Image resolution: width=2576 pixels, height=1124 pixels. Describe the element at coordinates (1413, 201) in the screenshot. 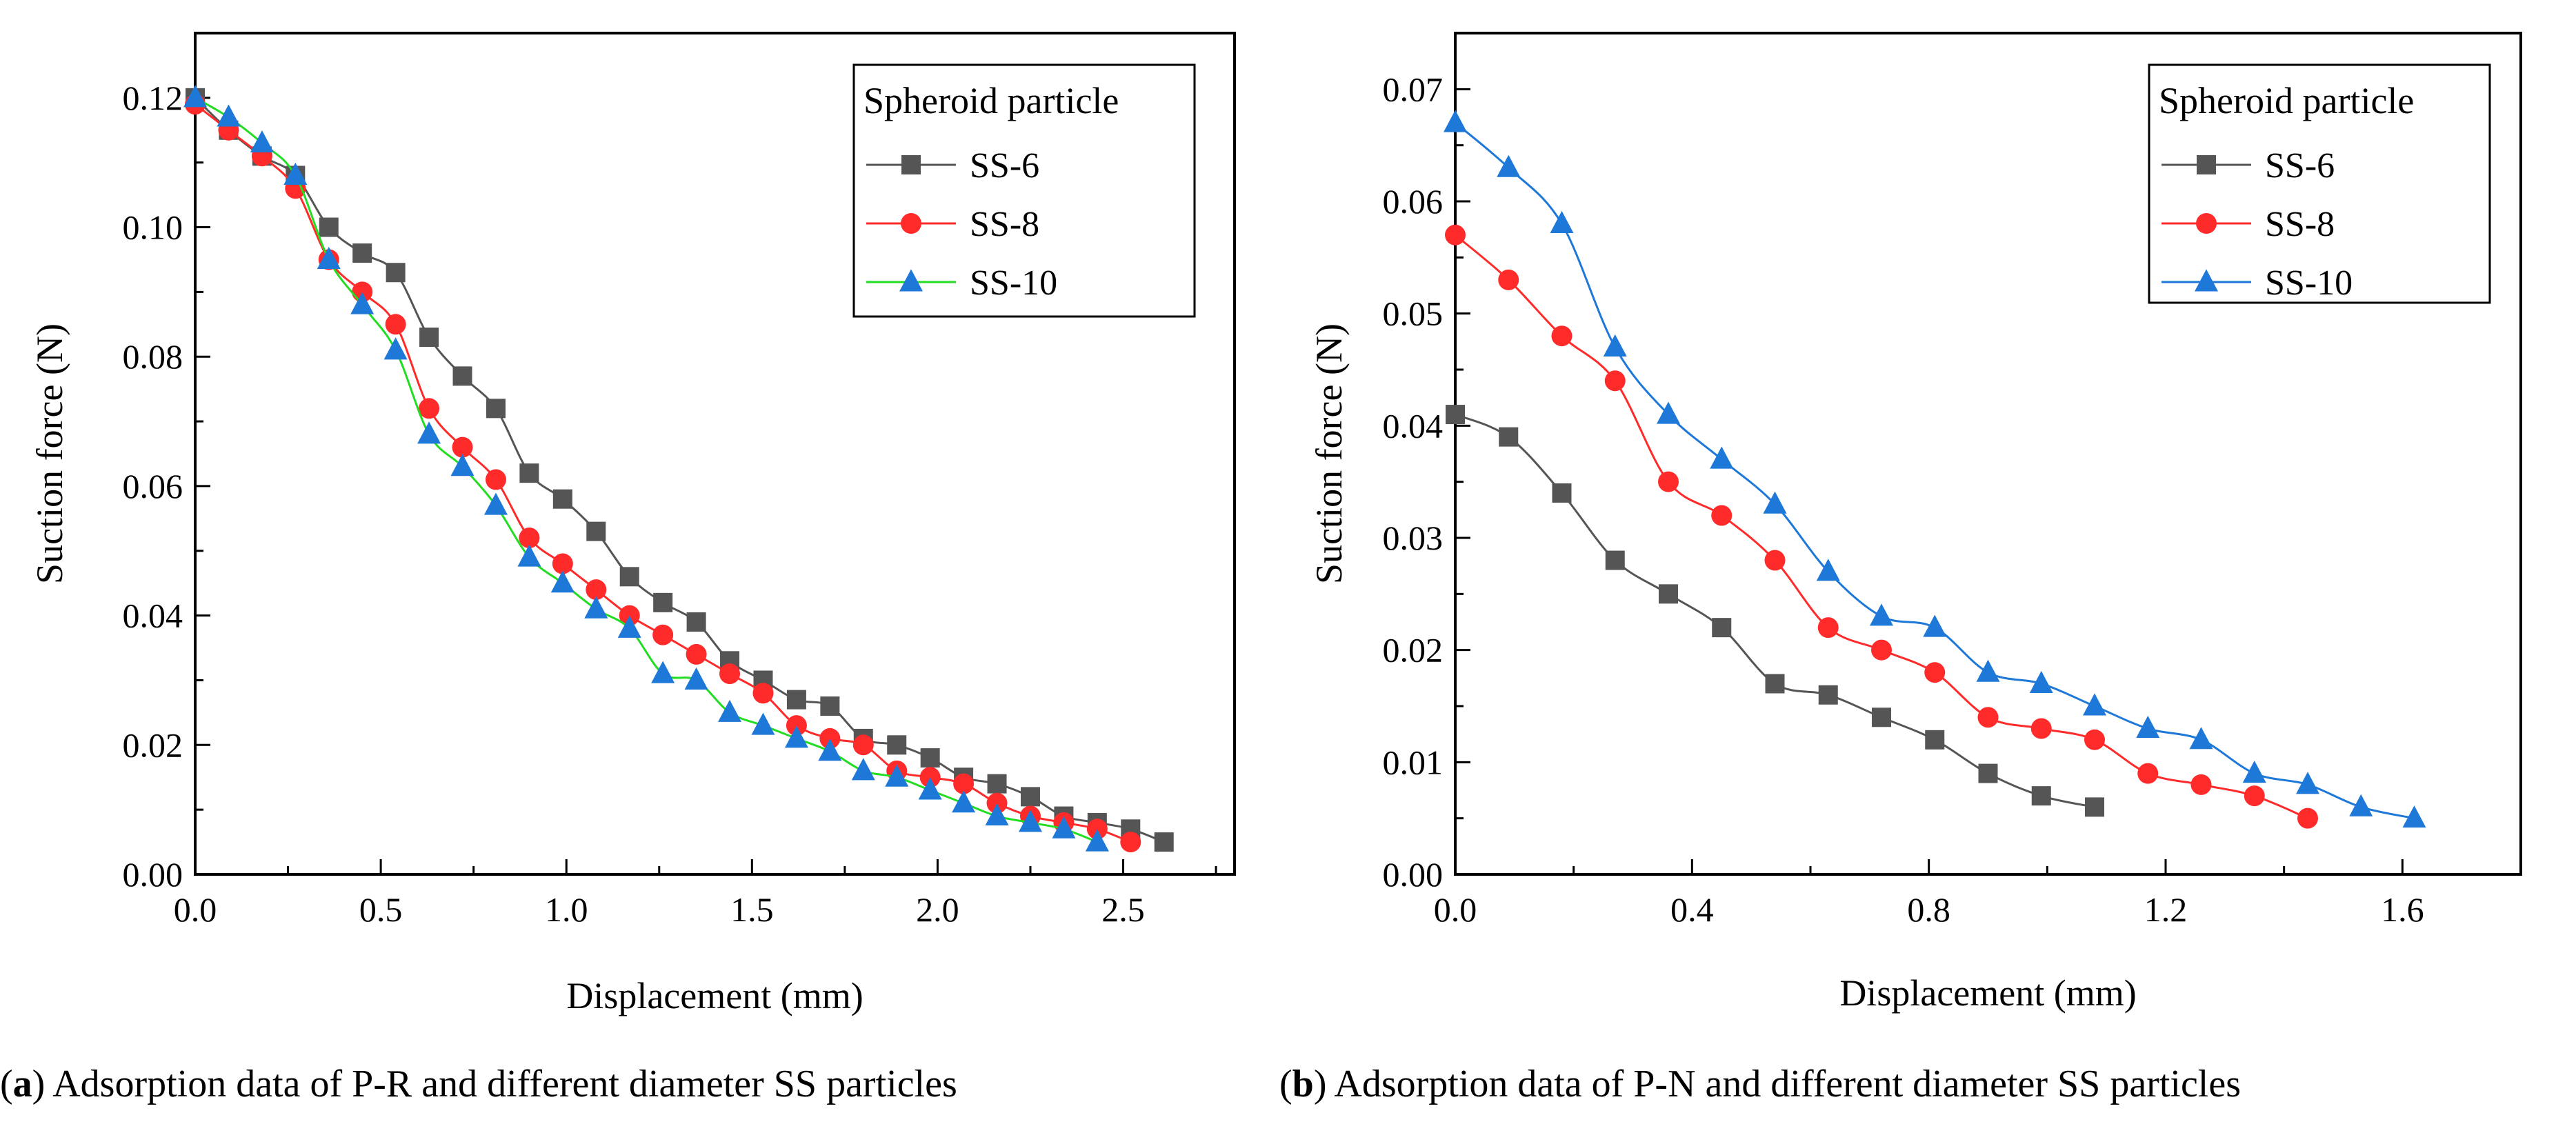

I see `panel-b-y-tick-label: 0.06` at that location.